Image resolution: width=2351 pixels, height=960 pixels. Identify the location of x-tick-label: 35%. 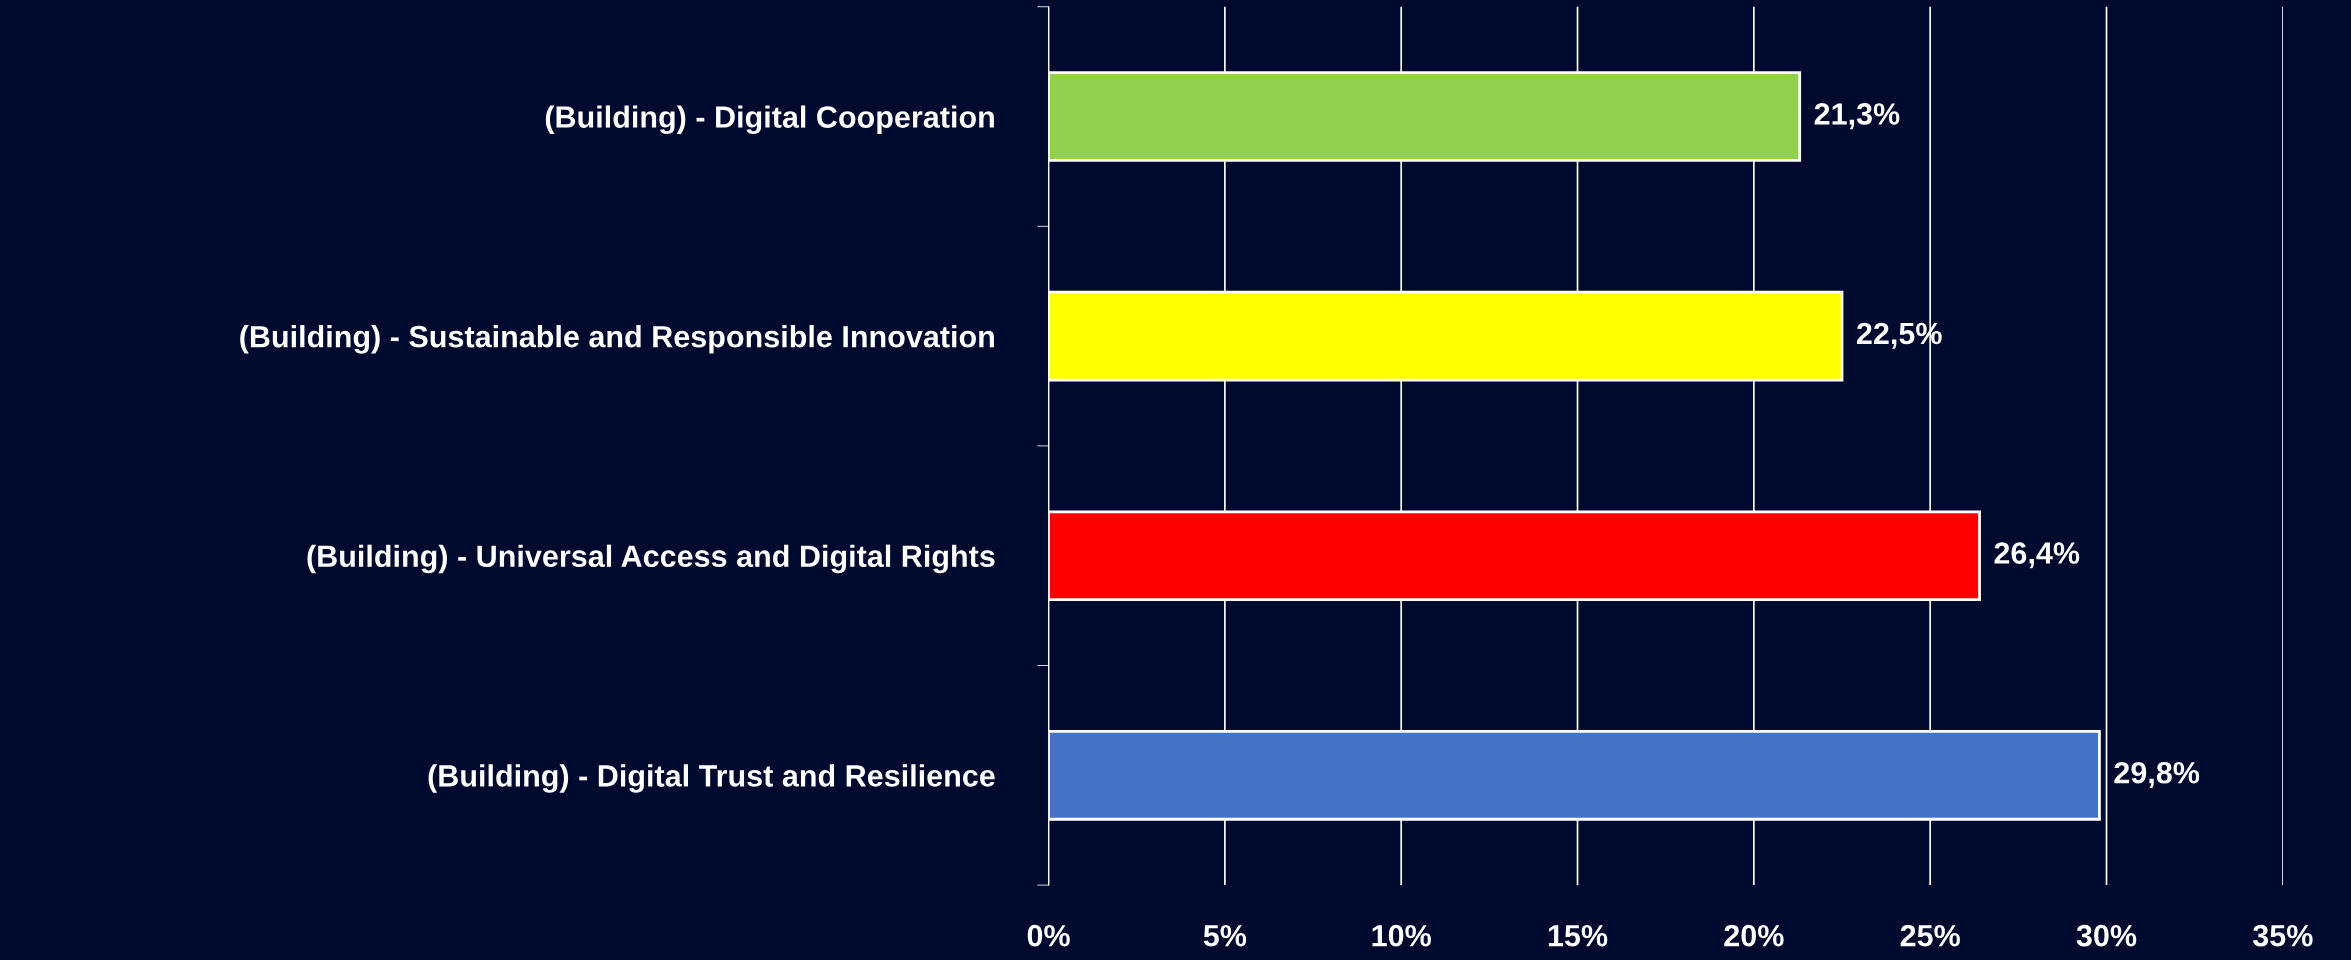
(2282, 935).